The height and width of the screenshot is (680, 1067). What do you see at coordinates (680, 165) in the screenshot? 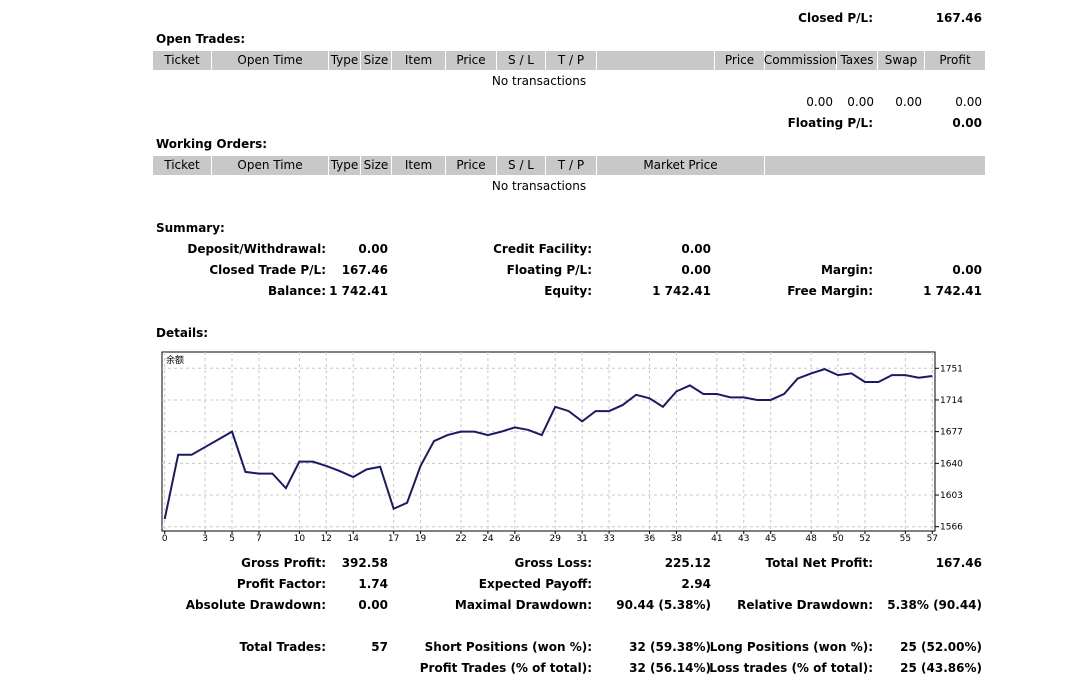
I see `column-header: Market Price` at bounding box center [680, 165].